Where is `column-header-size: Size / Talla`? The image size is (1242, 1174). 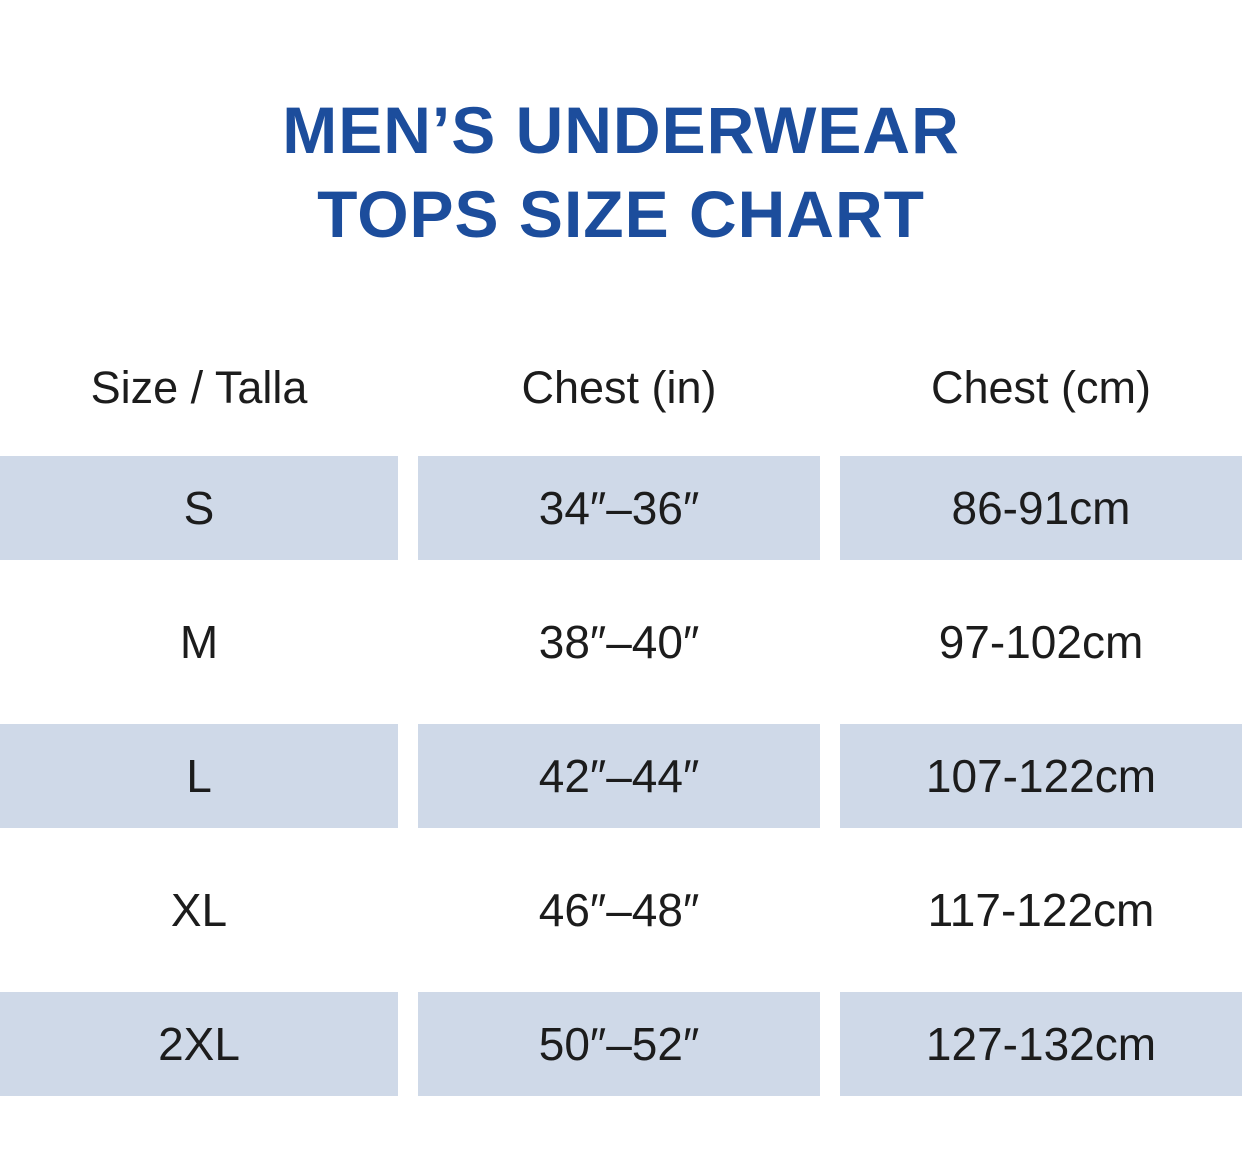 column-header-size: Size / Talla is located at coordinates (199, 387).